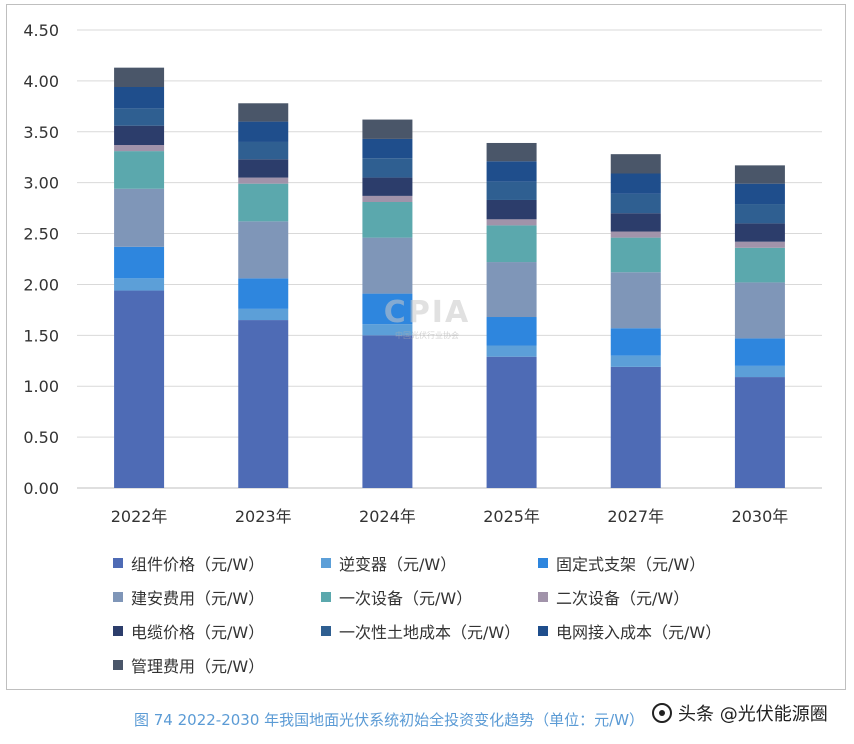 The image size is (854, 744). I want to click on cpia-watermark: CPIA 中国光伏行业协会, so click(427, 335).